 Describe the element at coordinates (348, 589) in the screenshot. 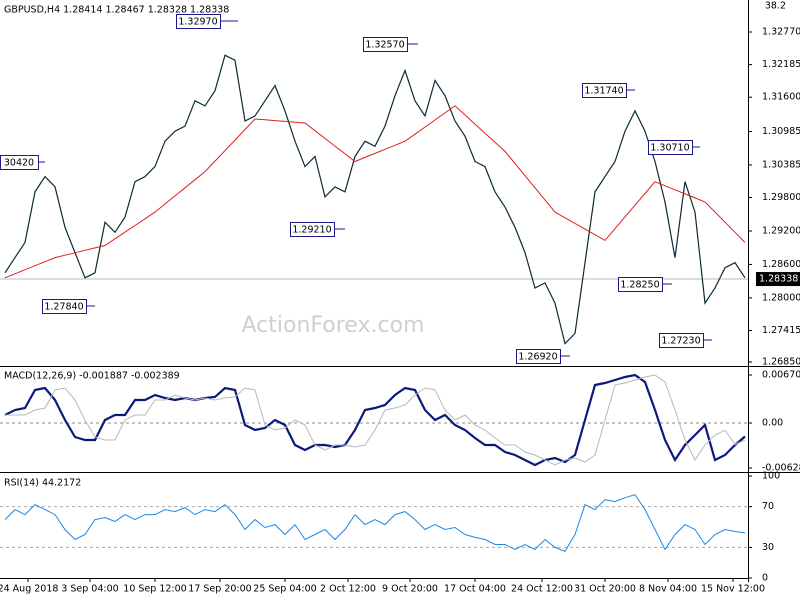

I see `x-tick-label: 2 Oct 12:00` at that location.